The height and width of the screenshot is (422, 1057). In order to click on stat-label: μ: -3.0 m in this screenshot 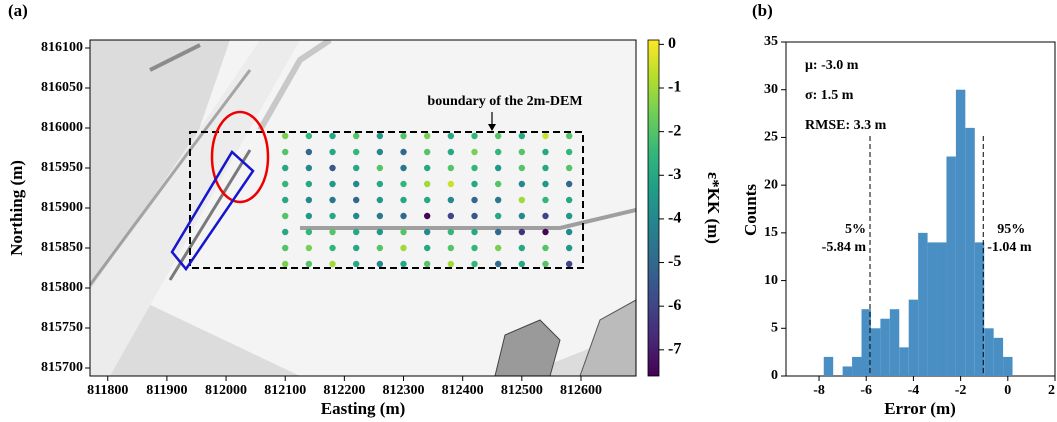, I will do `click(832, 65)`.